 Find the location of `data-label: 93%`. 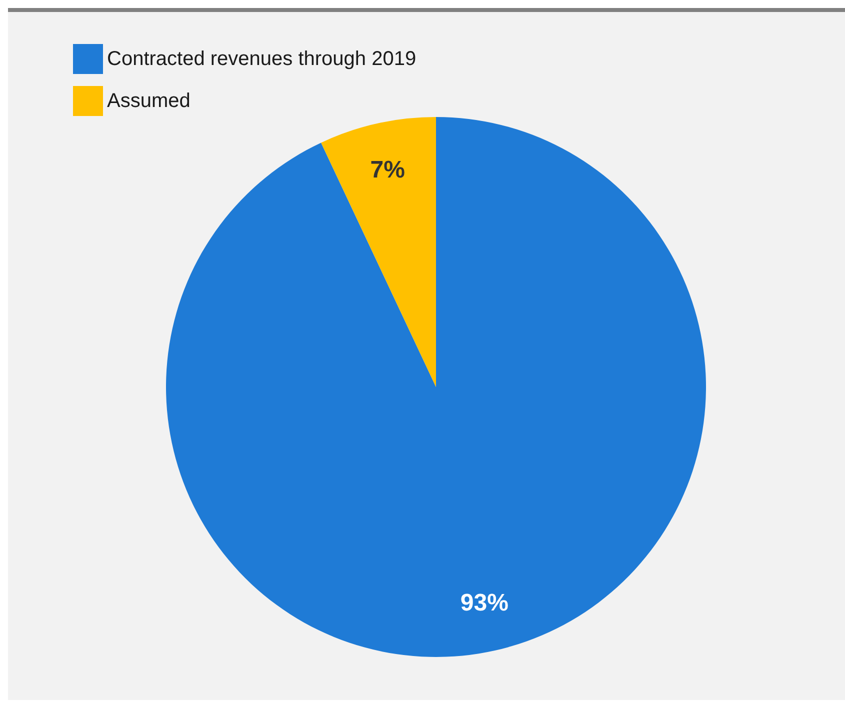

data-label: 93% is located at coordinates (484, 603).